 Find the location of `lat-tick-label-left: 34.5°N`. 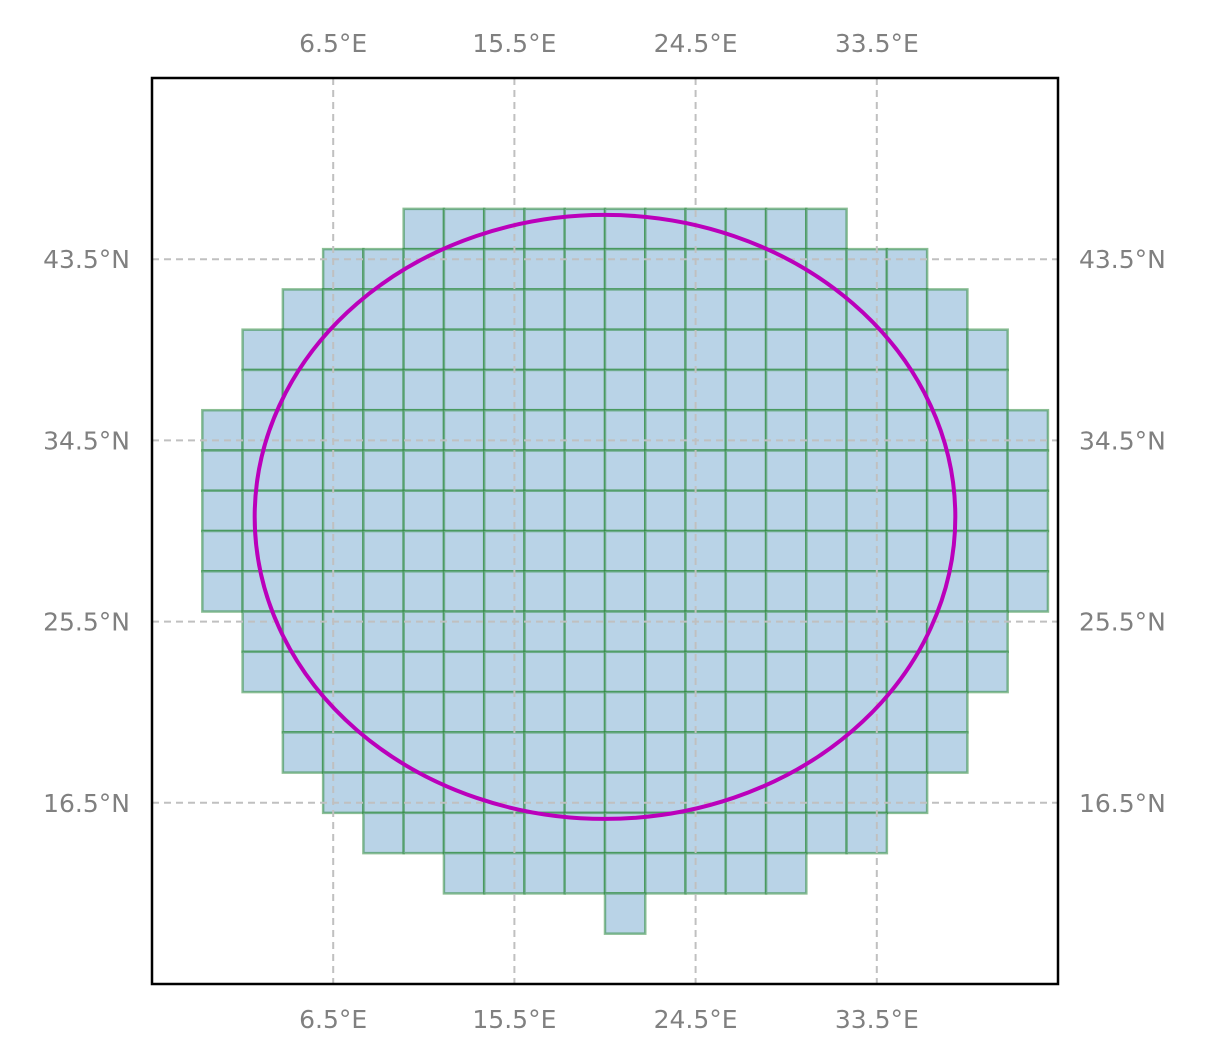

lat-tick-label-left: 34.5°N is located at coordinates (86, 440).